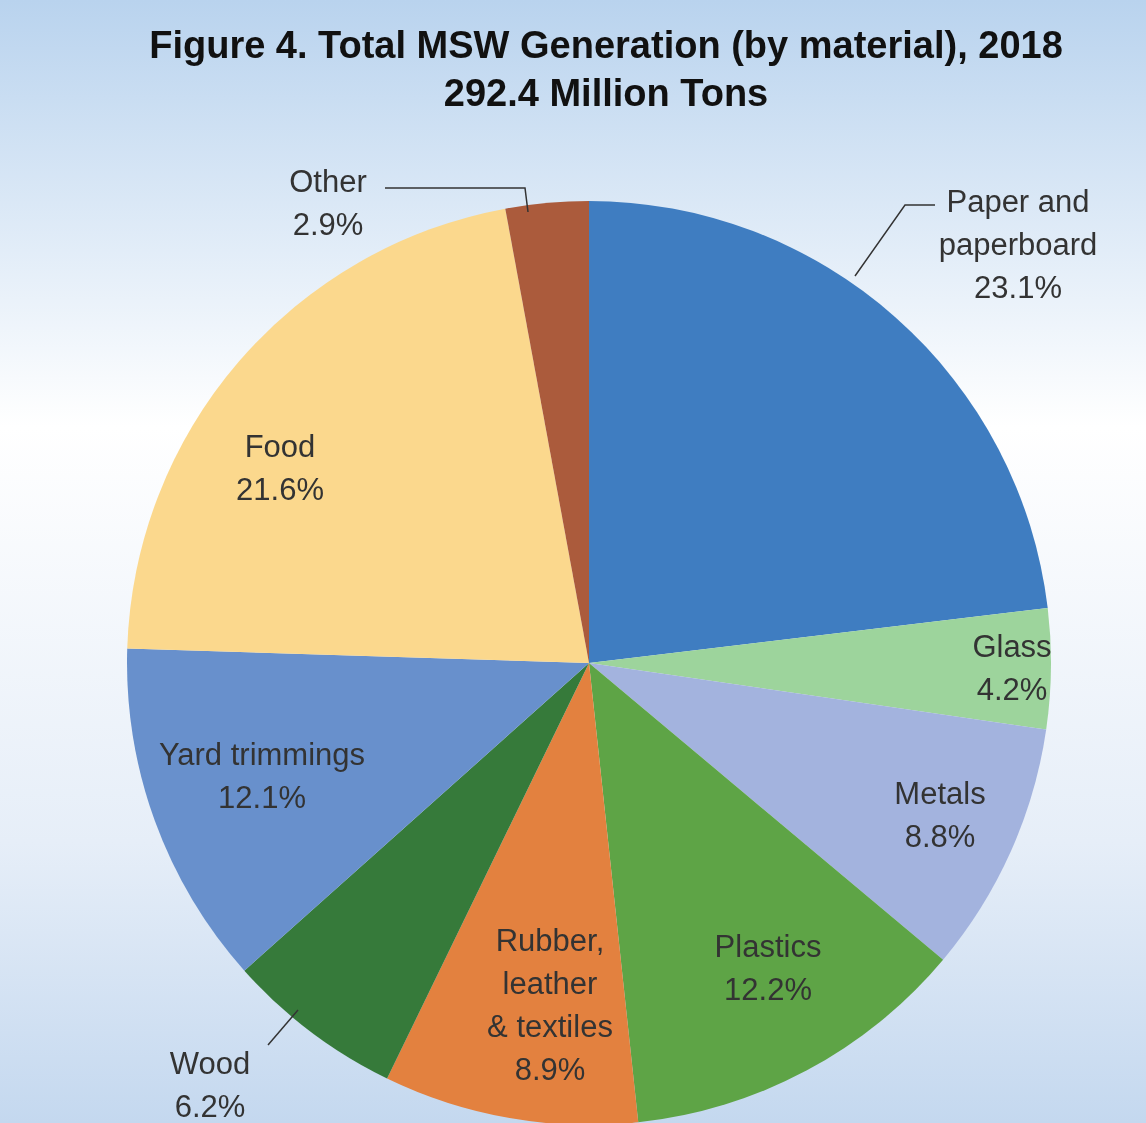 This screenshot has height=1123, width=1146. Describe the element at coordinates (210, 1106) in the screenshot. I see `data-label: 6.2%` at that location.